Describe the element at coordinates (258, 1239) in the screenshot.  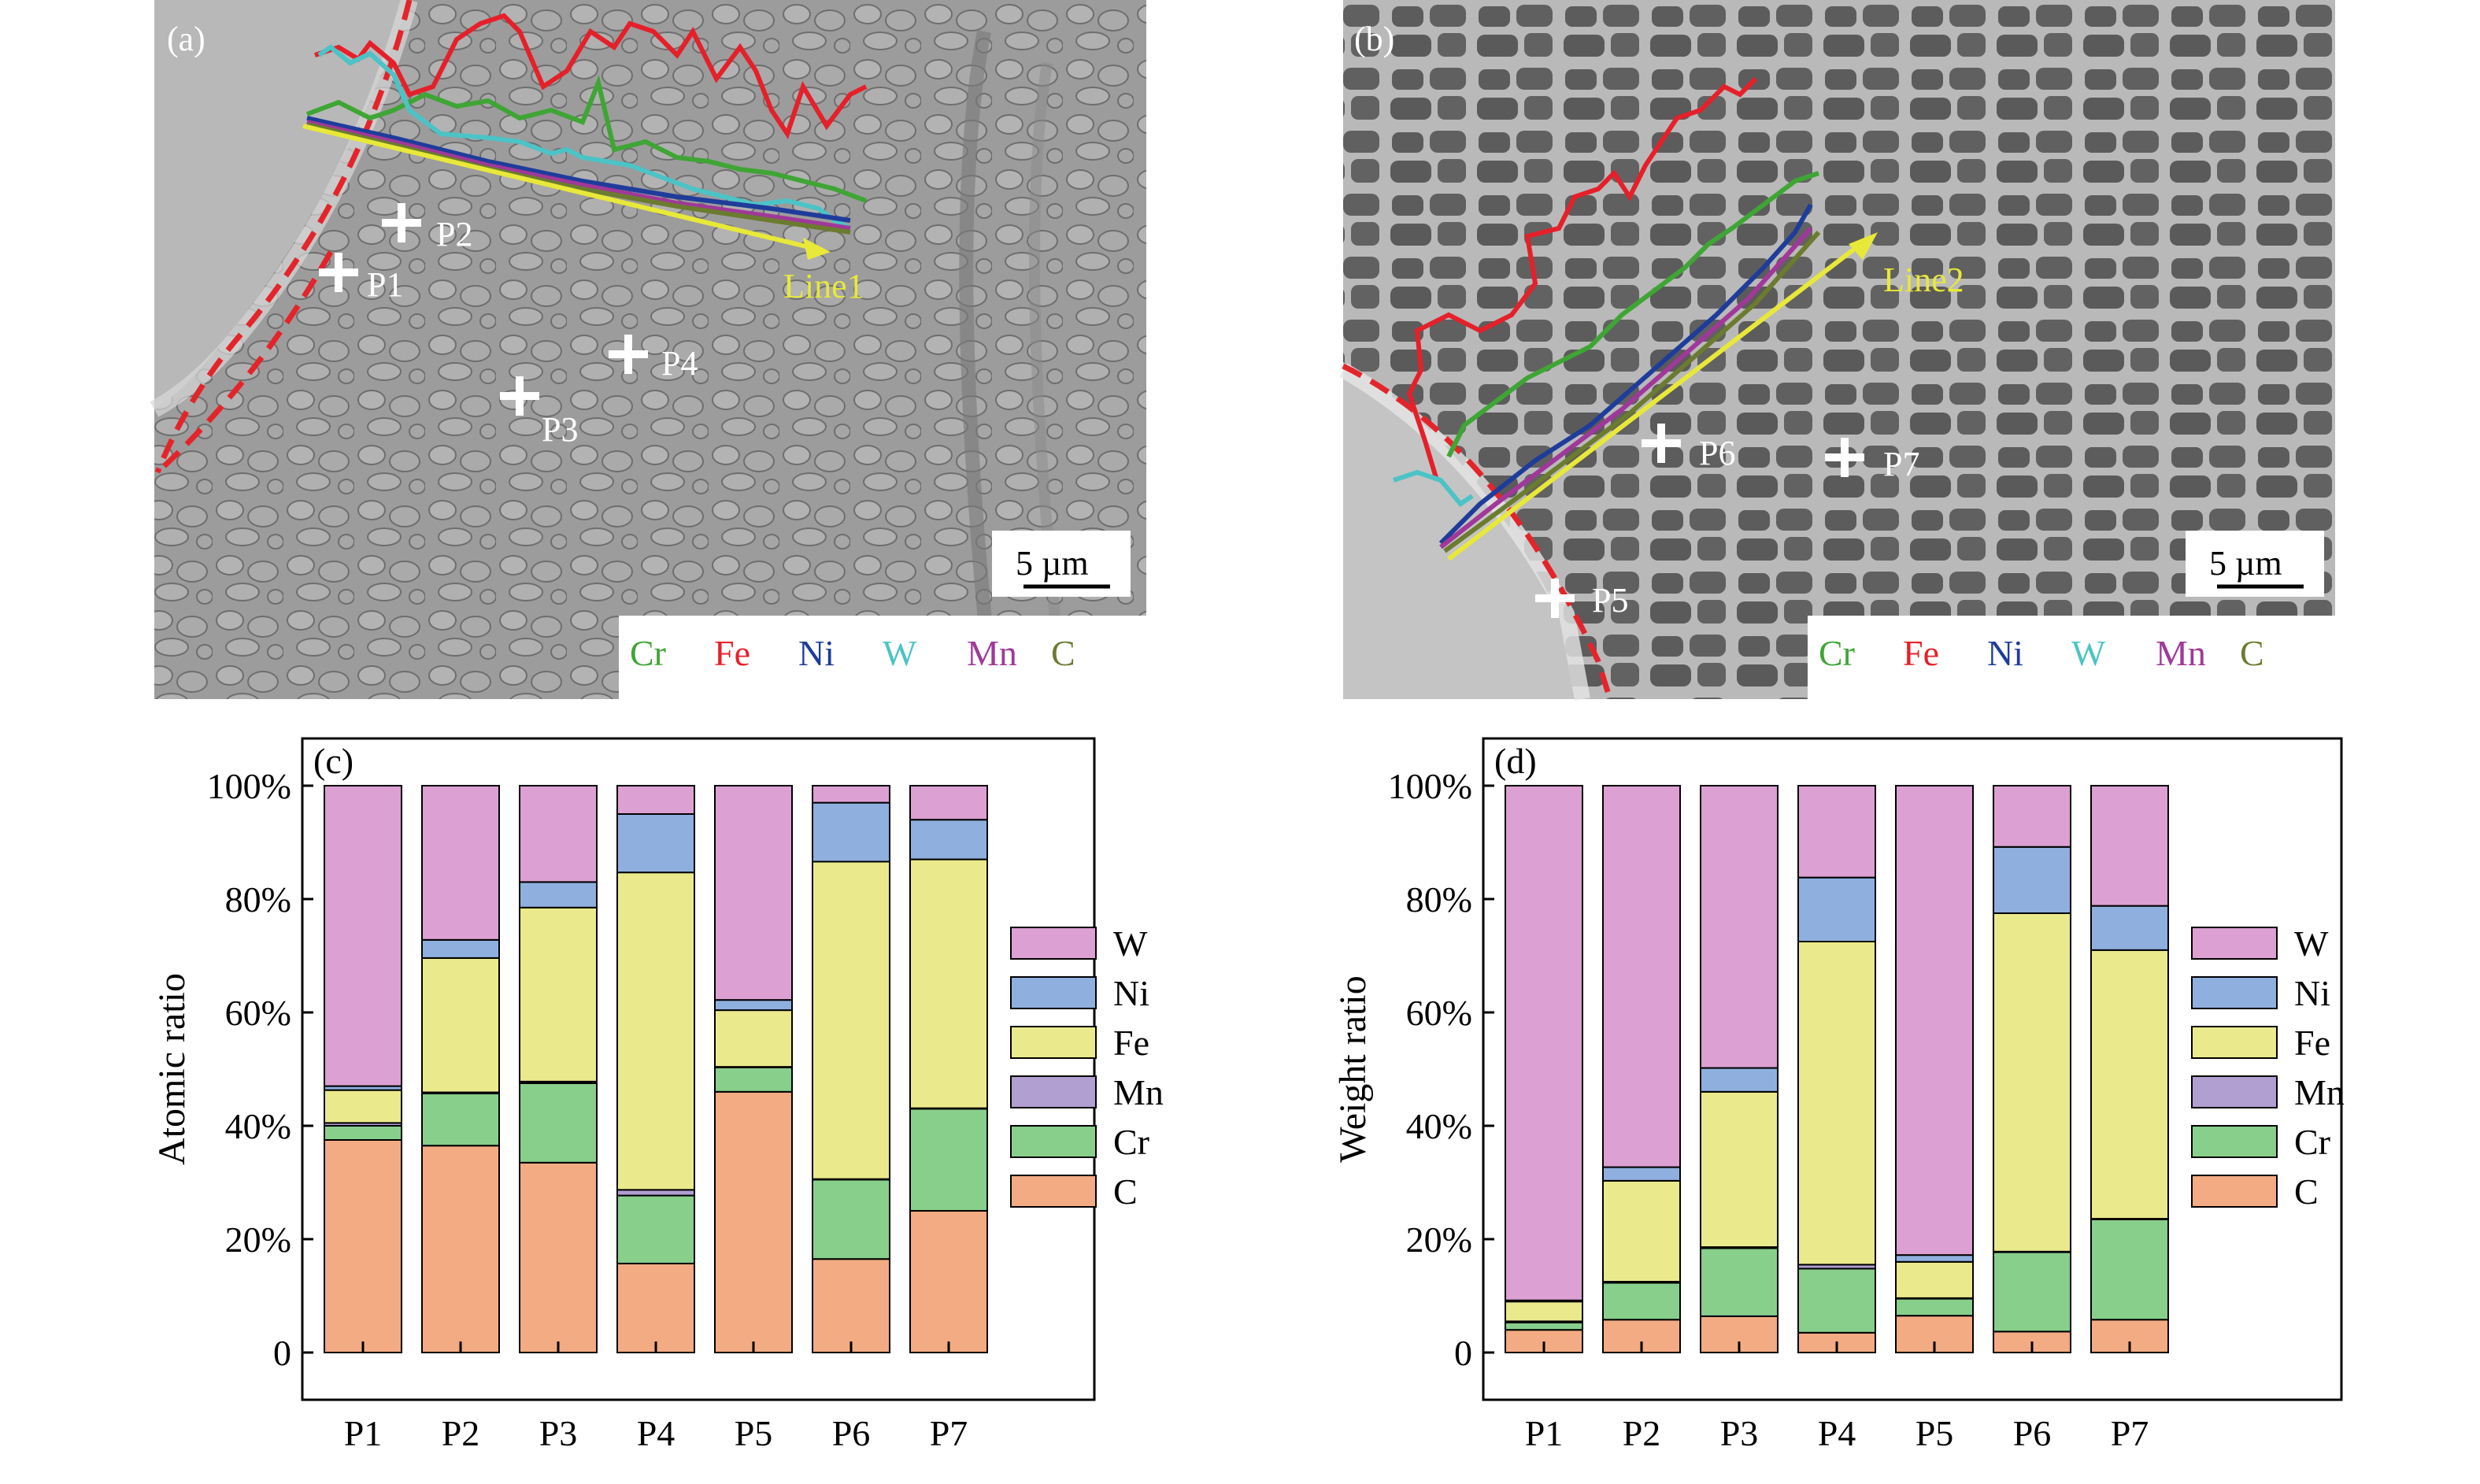
I see `y-tick-label: 20%` at that location.